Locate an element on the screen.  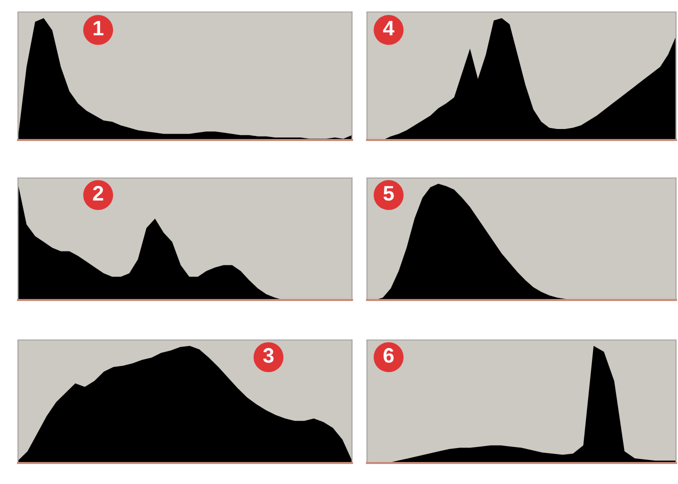
chart-title: 4 is located at coordinates (388, 28).